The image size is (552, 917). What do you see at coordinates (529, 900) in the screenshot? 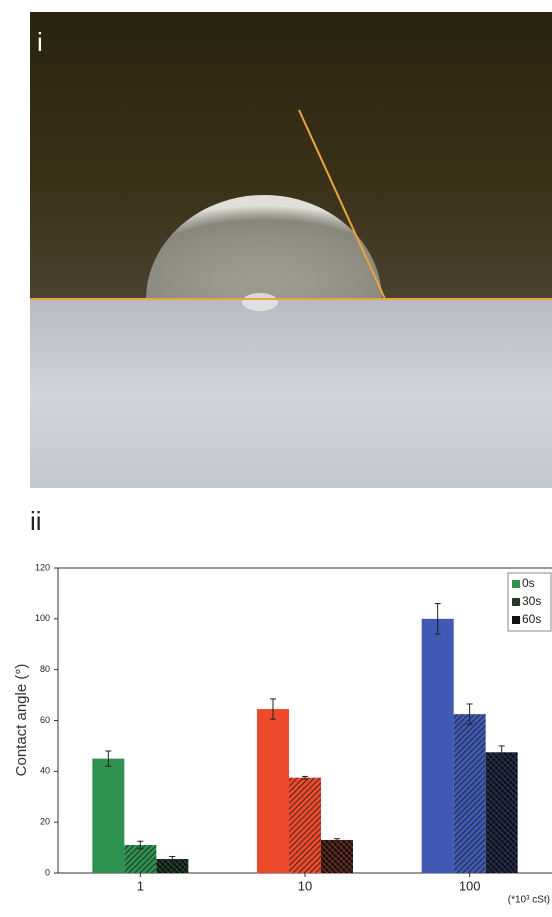
I see `x-unit: (*10³ cSt)` at bounding box center [529, 900].